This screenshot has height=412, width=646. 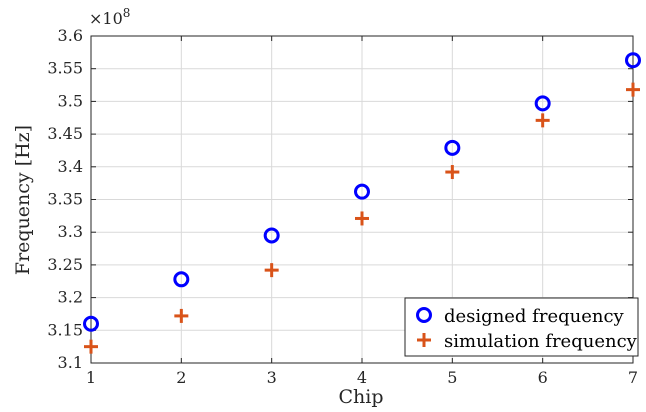 I want to click on x-tick-label: 2, so click(x=181, y=377).